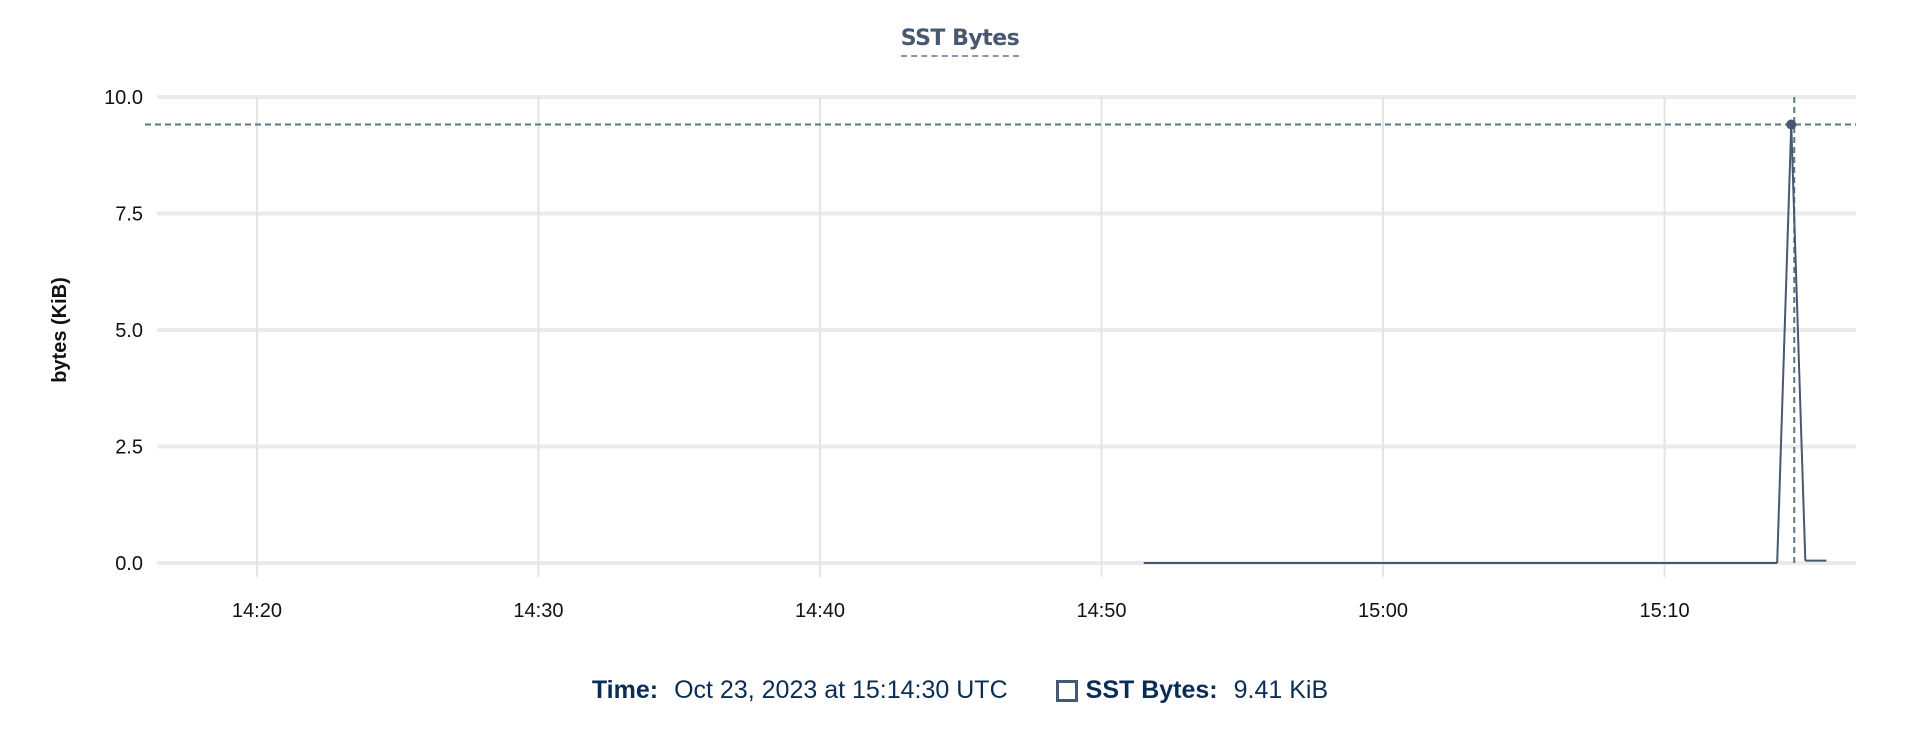  I want to click on x-tick-label: 14:20, so click(257, 611).